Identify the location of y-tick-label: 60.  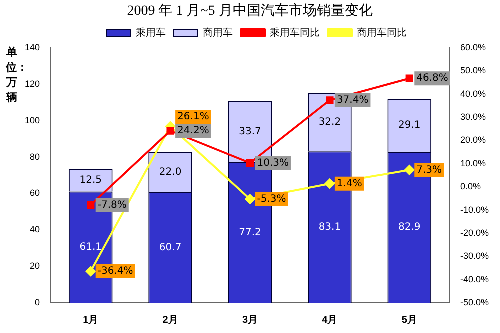
(35, 193).